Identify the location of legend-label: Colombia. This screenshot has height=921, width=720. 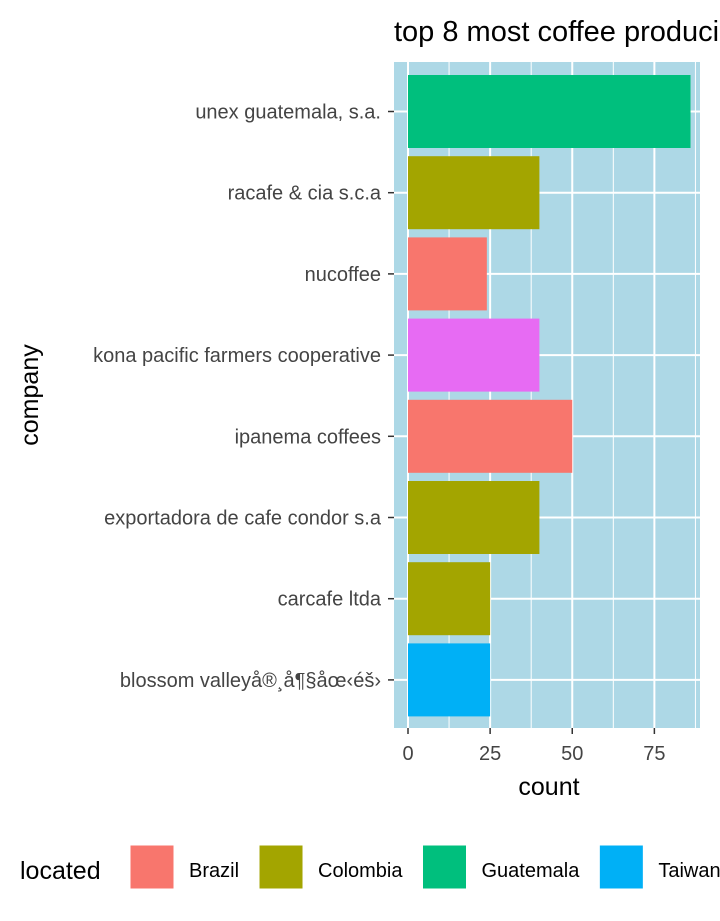
(360, 871).